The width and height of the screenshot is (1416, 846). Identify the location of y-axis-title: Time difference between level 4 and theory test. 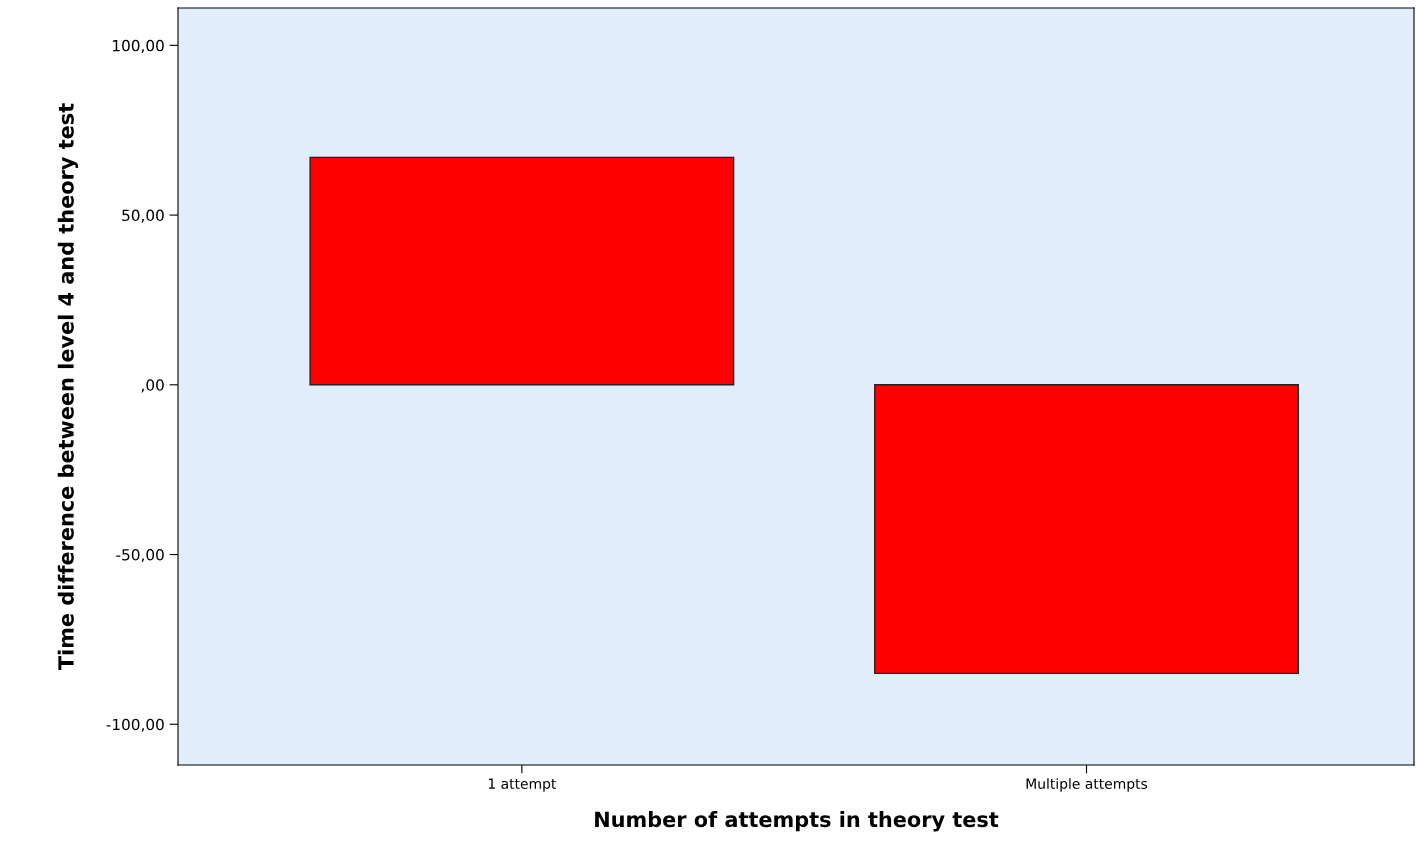
(68, 387).